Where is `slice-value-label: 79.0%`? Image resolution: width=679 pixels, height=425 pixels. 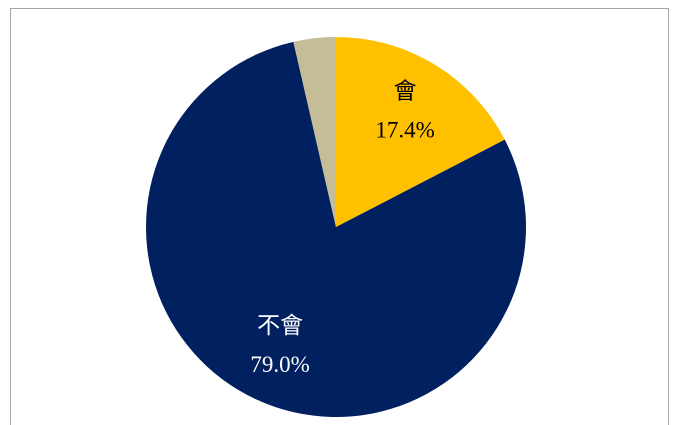
slice-value-label: 79.0% is located at coordinates (279, 364).